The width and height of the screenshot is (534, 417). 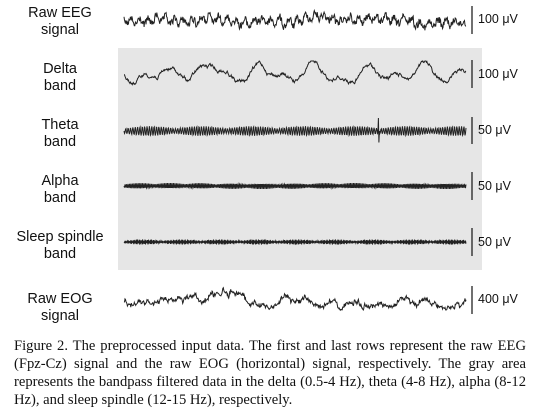 I want to click on scale-label-raw-eog: 400 μV, so click(x=498, y=299).